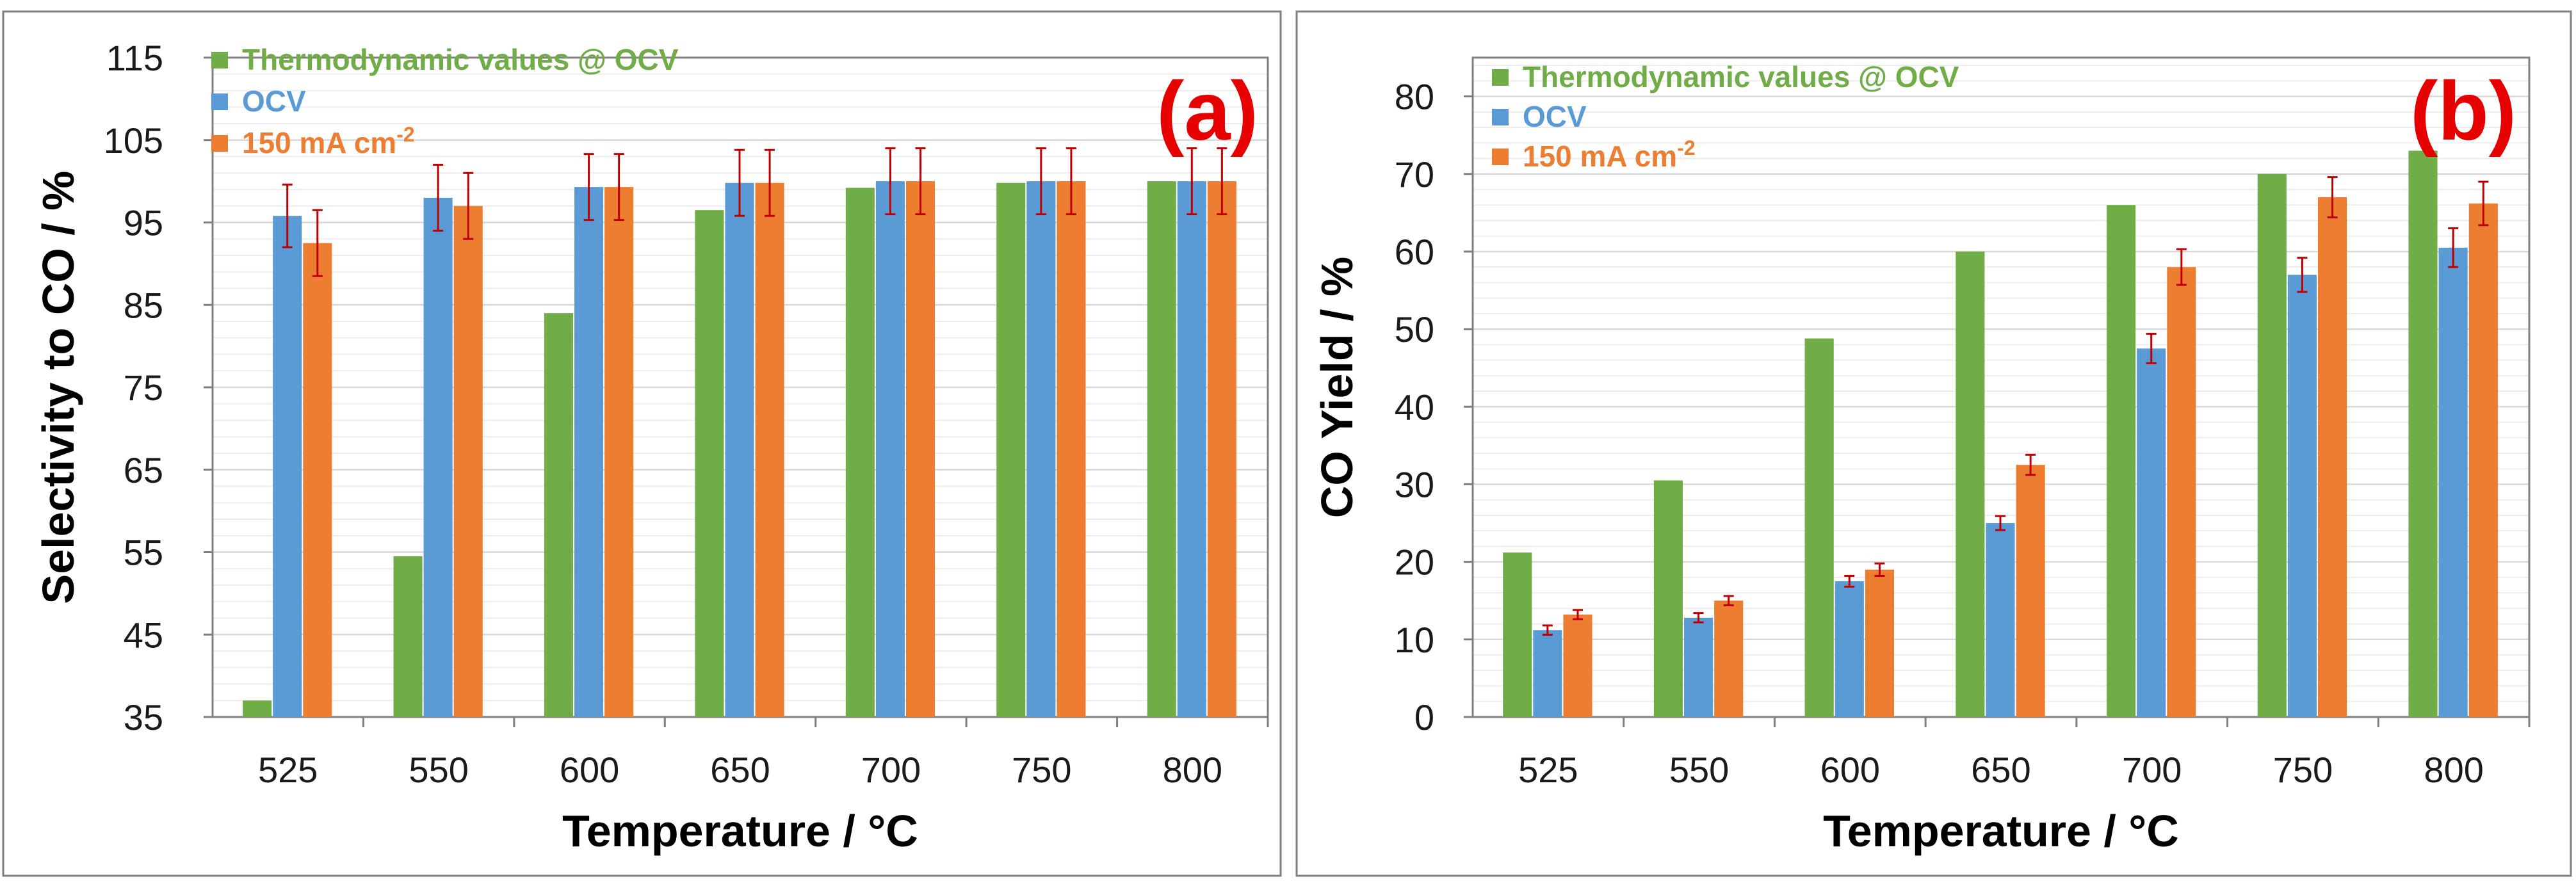 This screenshot has height=886, width=2576. Describe the element at coordinates (133, 140) in the screenshot. I see `y-tick-label: 105` at that location.